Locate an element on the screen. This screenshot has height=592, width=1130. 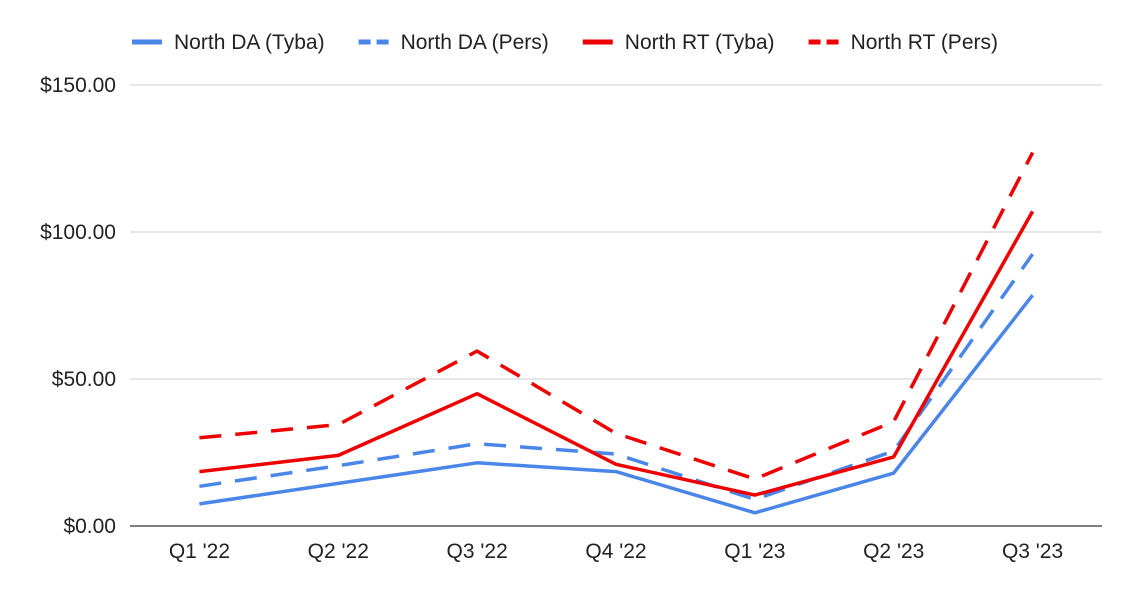
y-tick-label: $0.00 is located at coordinates (89, 526).